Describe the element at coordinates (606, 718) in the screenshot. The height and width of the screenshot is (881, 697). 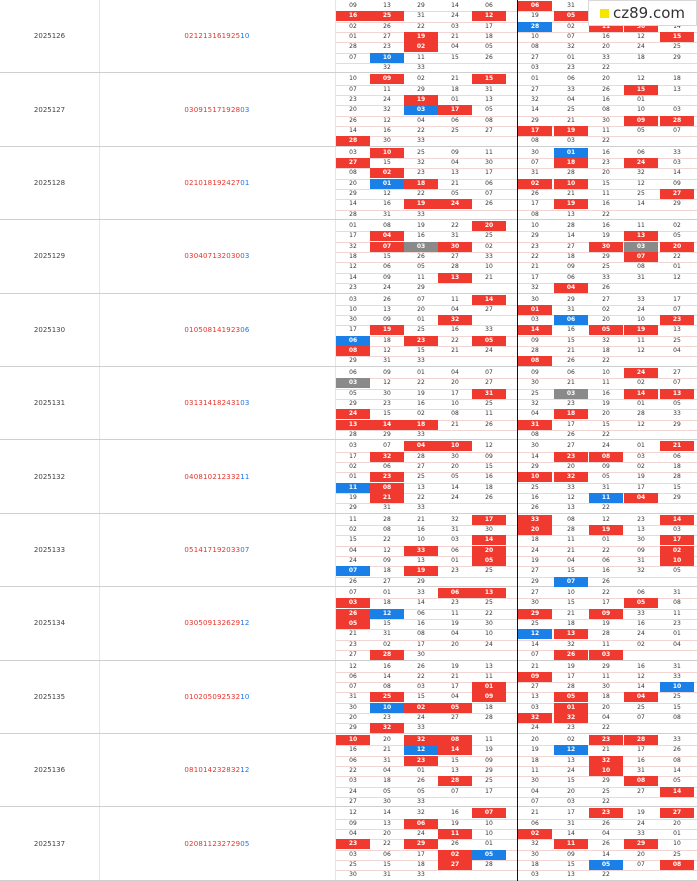
I see `number-cell: 04` at that location.